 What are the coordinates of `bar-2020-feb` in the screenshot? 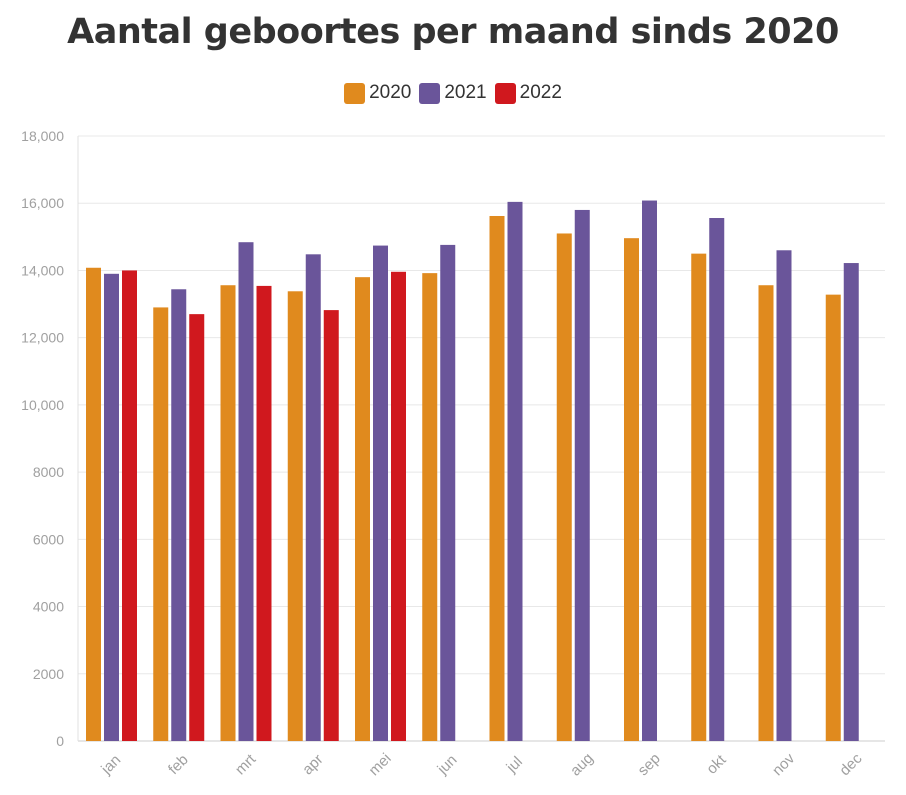 It's located at (161, 524).